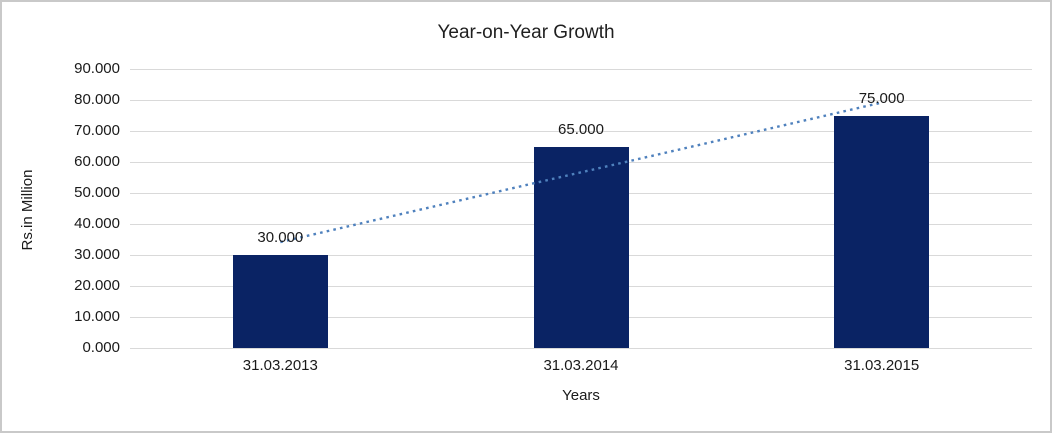 The image size is (1052, 433). I want to click on data-label: 65.000, so click(581, 129).